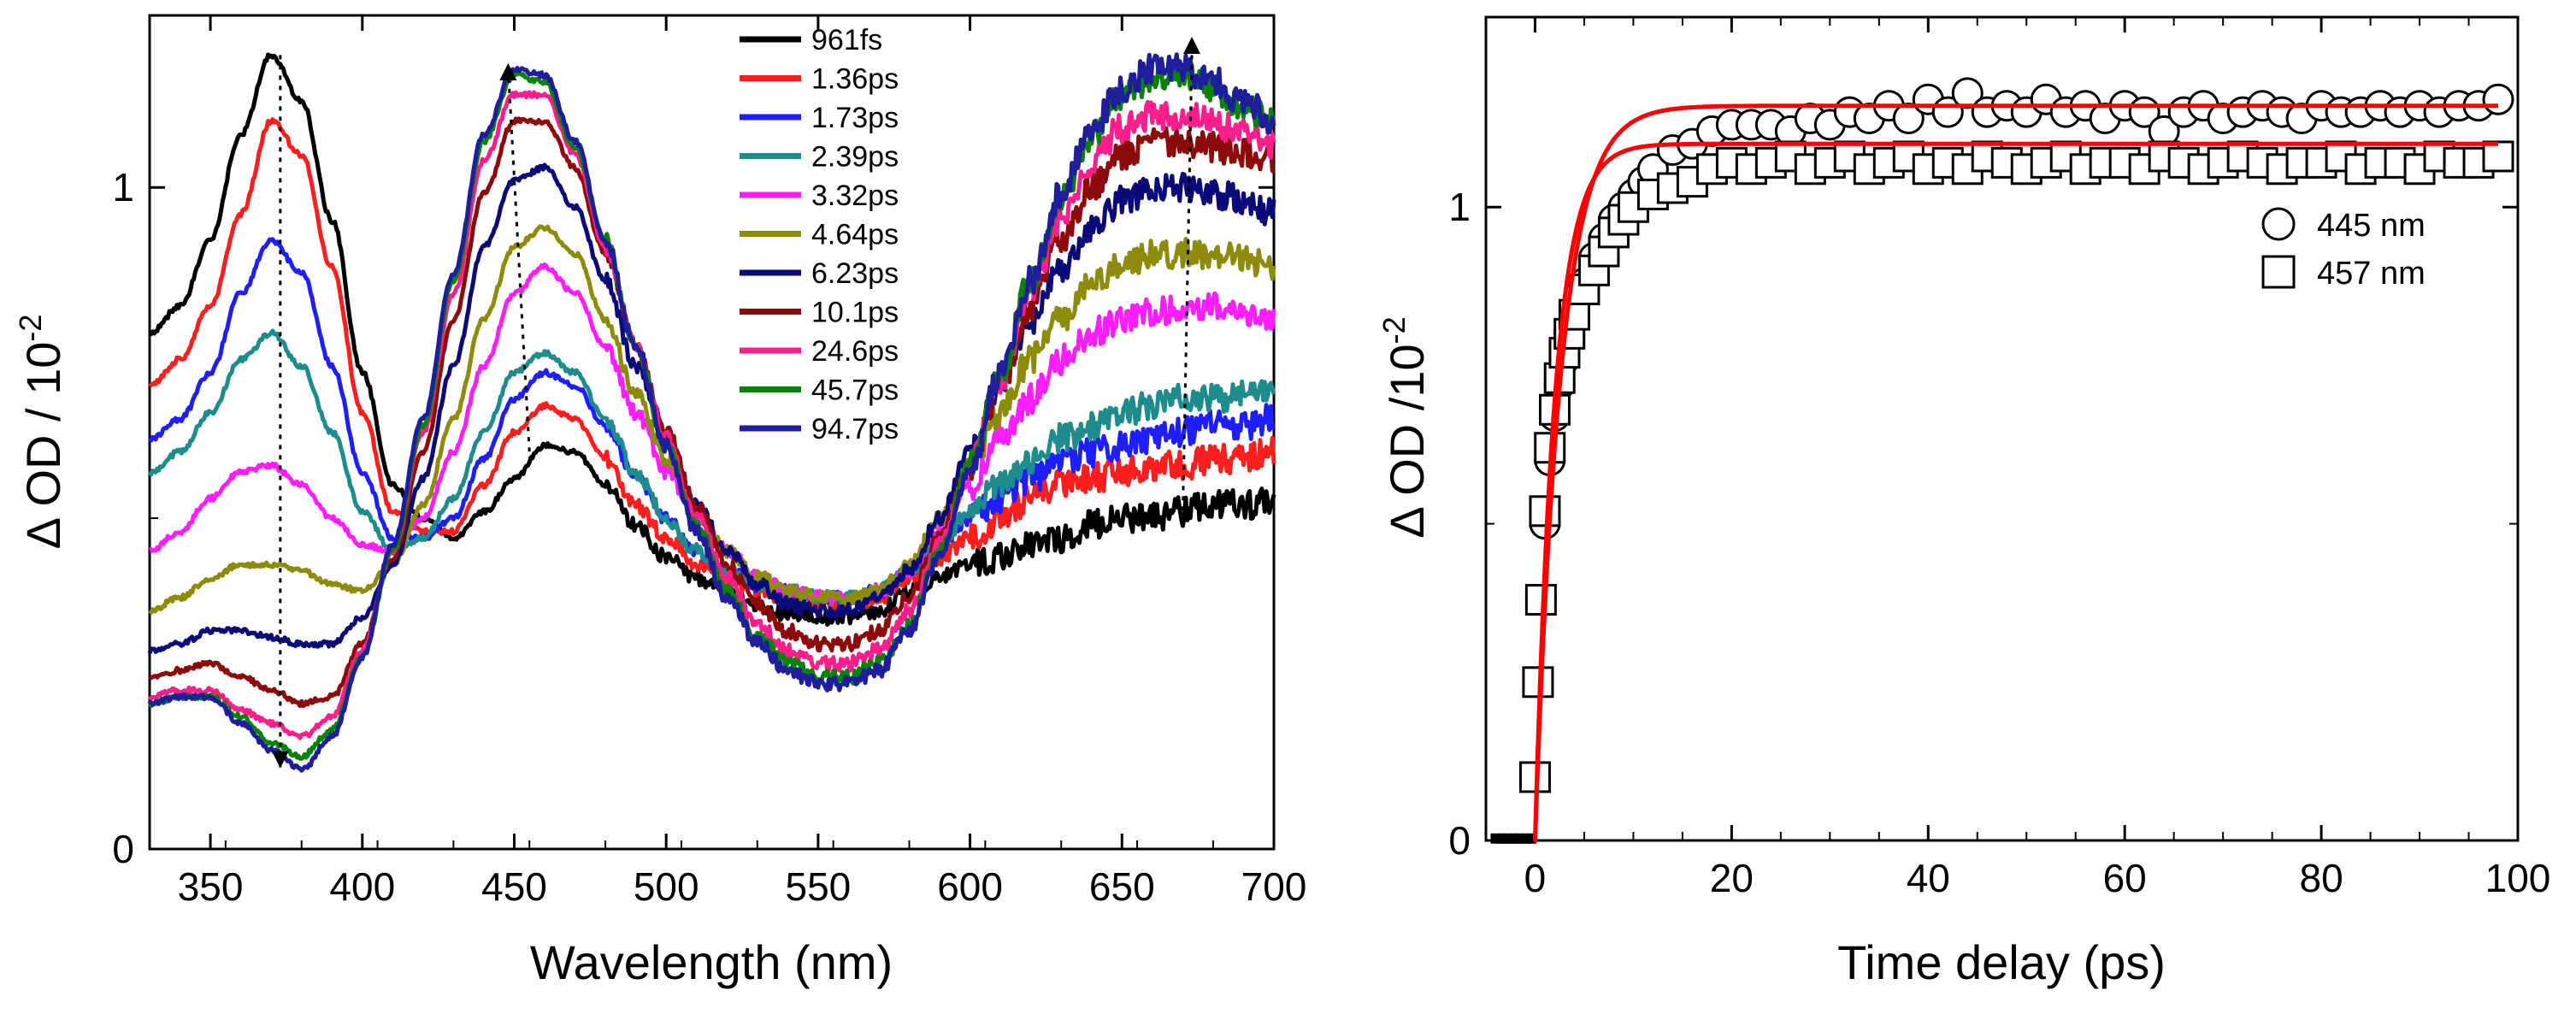 This screenshot has width=2576, height=1020. What do you see at coordinates (2518, 878) in the screenshot?
I see `x-tick-label-kinetics: 100` at bounding box center [2518, 878].